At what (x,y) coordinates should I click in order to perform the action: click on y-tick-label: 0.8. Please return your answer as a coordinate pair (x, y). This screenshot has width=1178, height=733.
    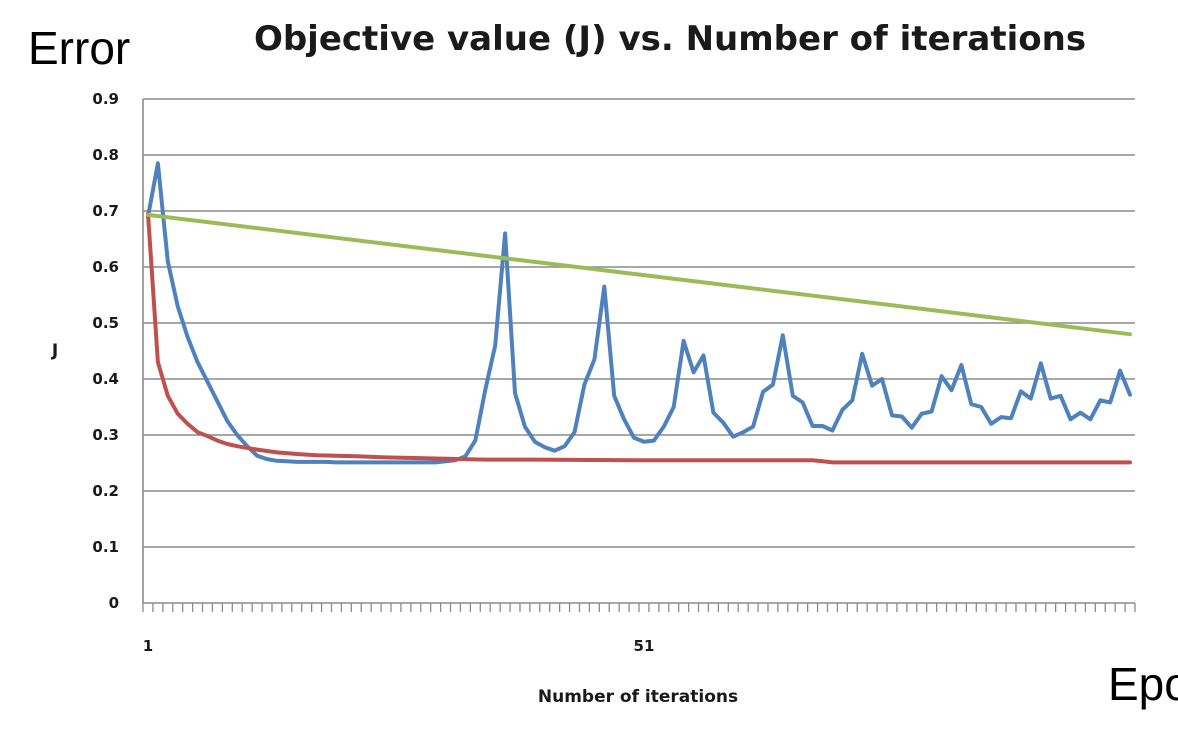
    Looking at the image, I should click on (105, 155).